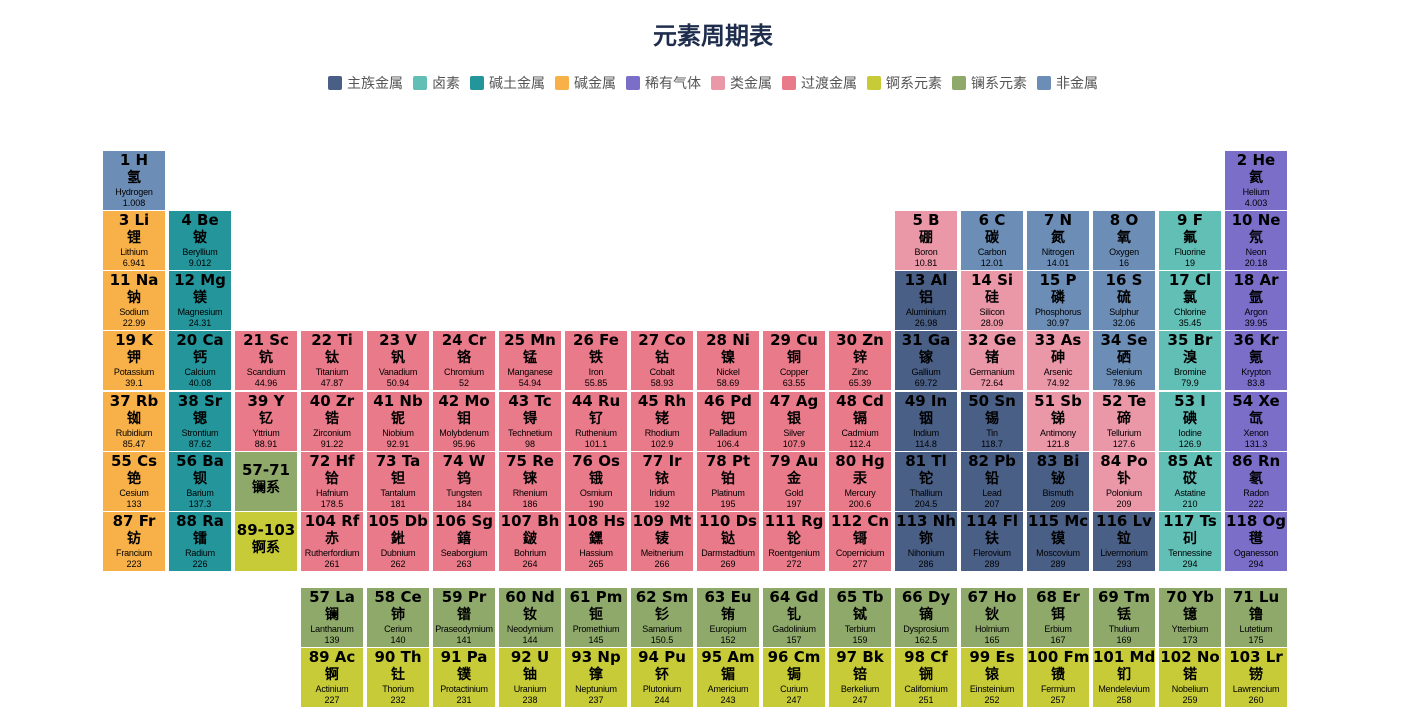 Image resolution: width=1426 pixels, height=724 pixels. Describe the element at coordinates (398, 677) in the screenshot. I see `element-cell-th: 90 Th 钍 Thorium 232` at that location.